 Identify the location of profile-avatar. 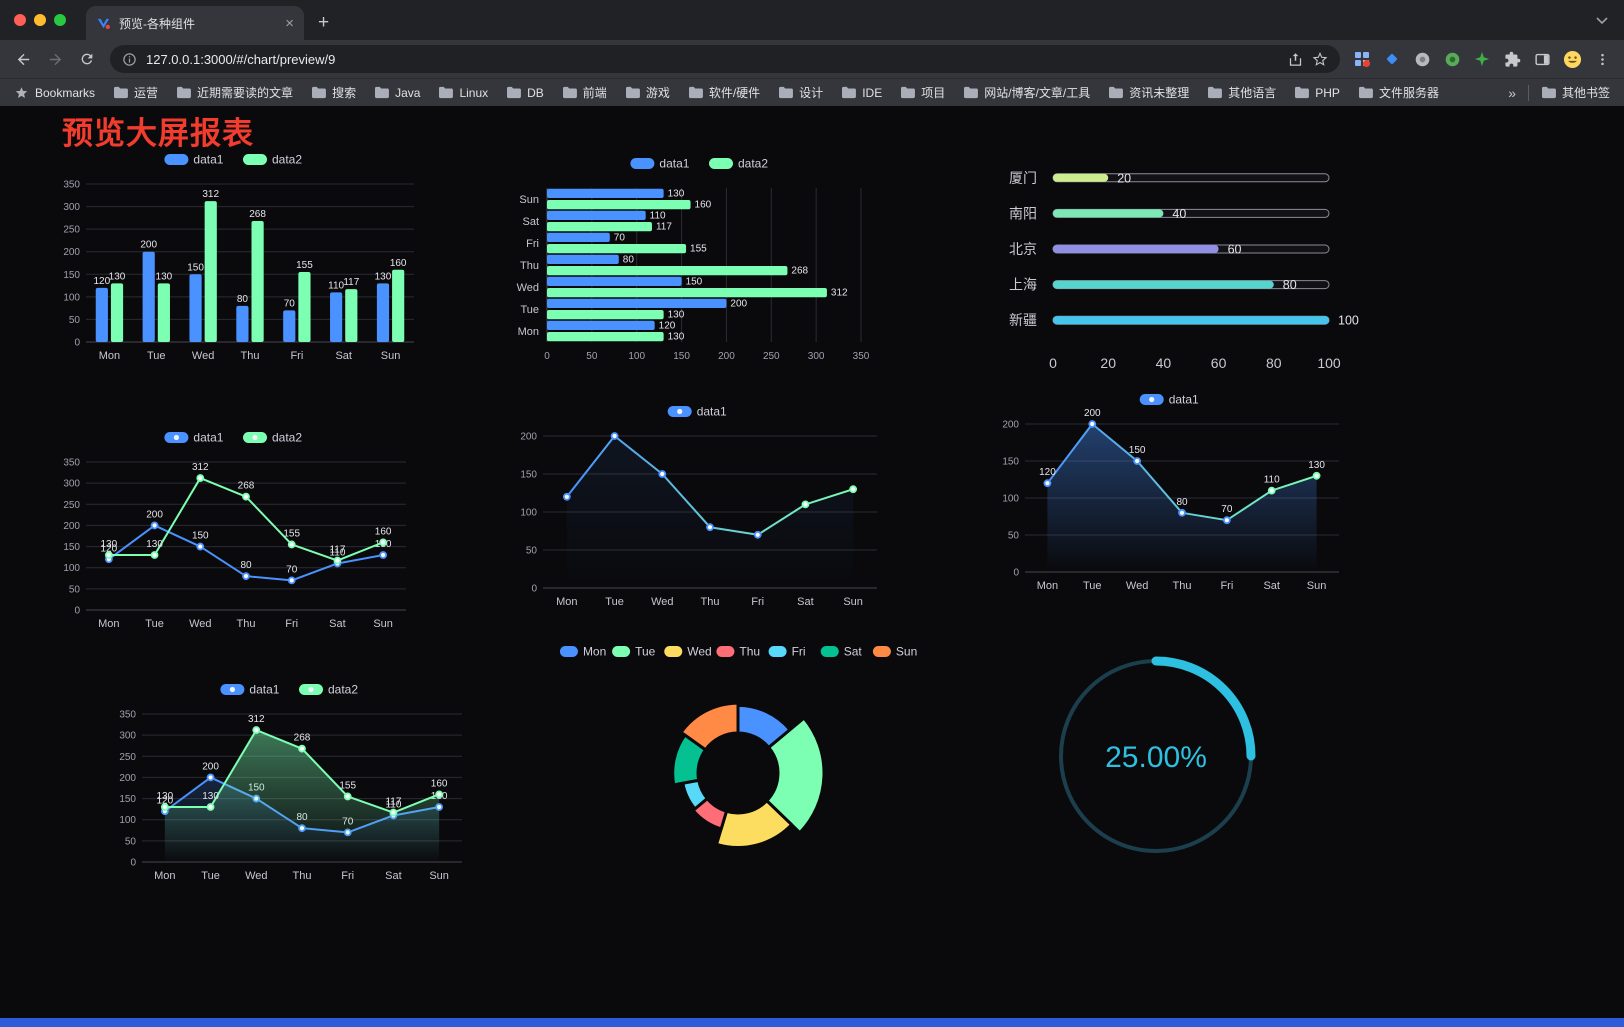
(1572, 59).